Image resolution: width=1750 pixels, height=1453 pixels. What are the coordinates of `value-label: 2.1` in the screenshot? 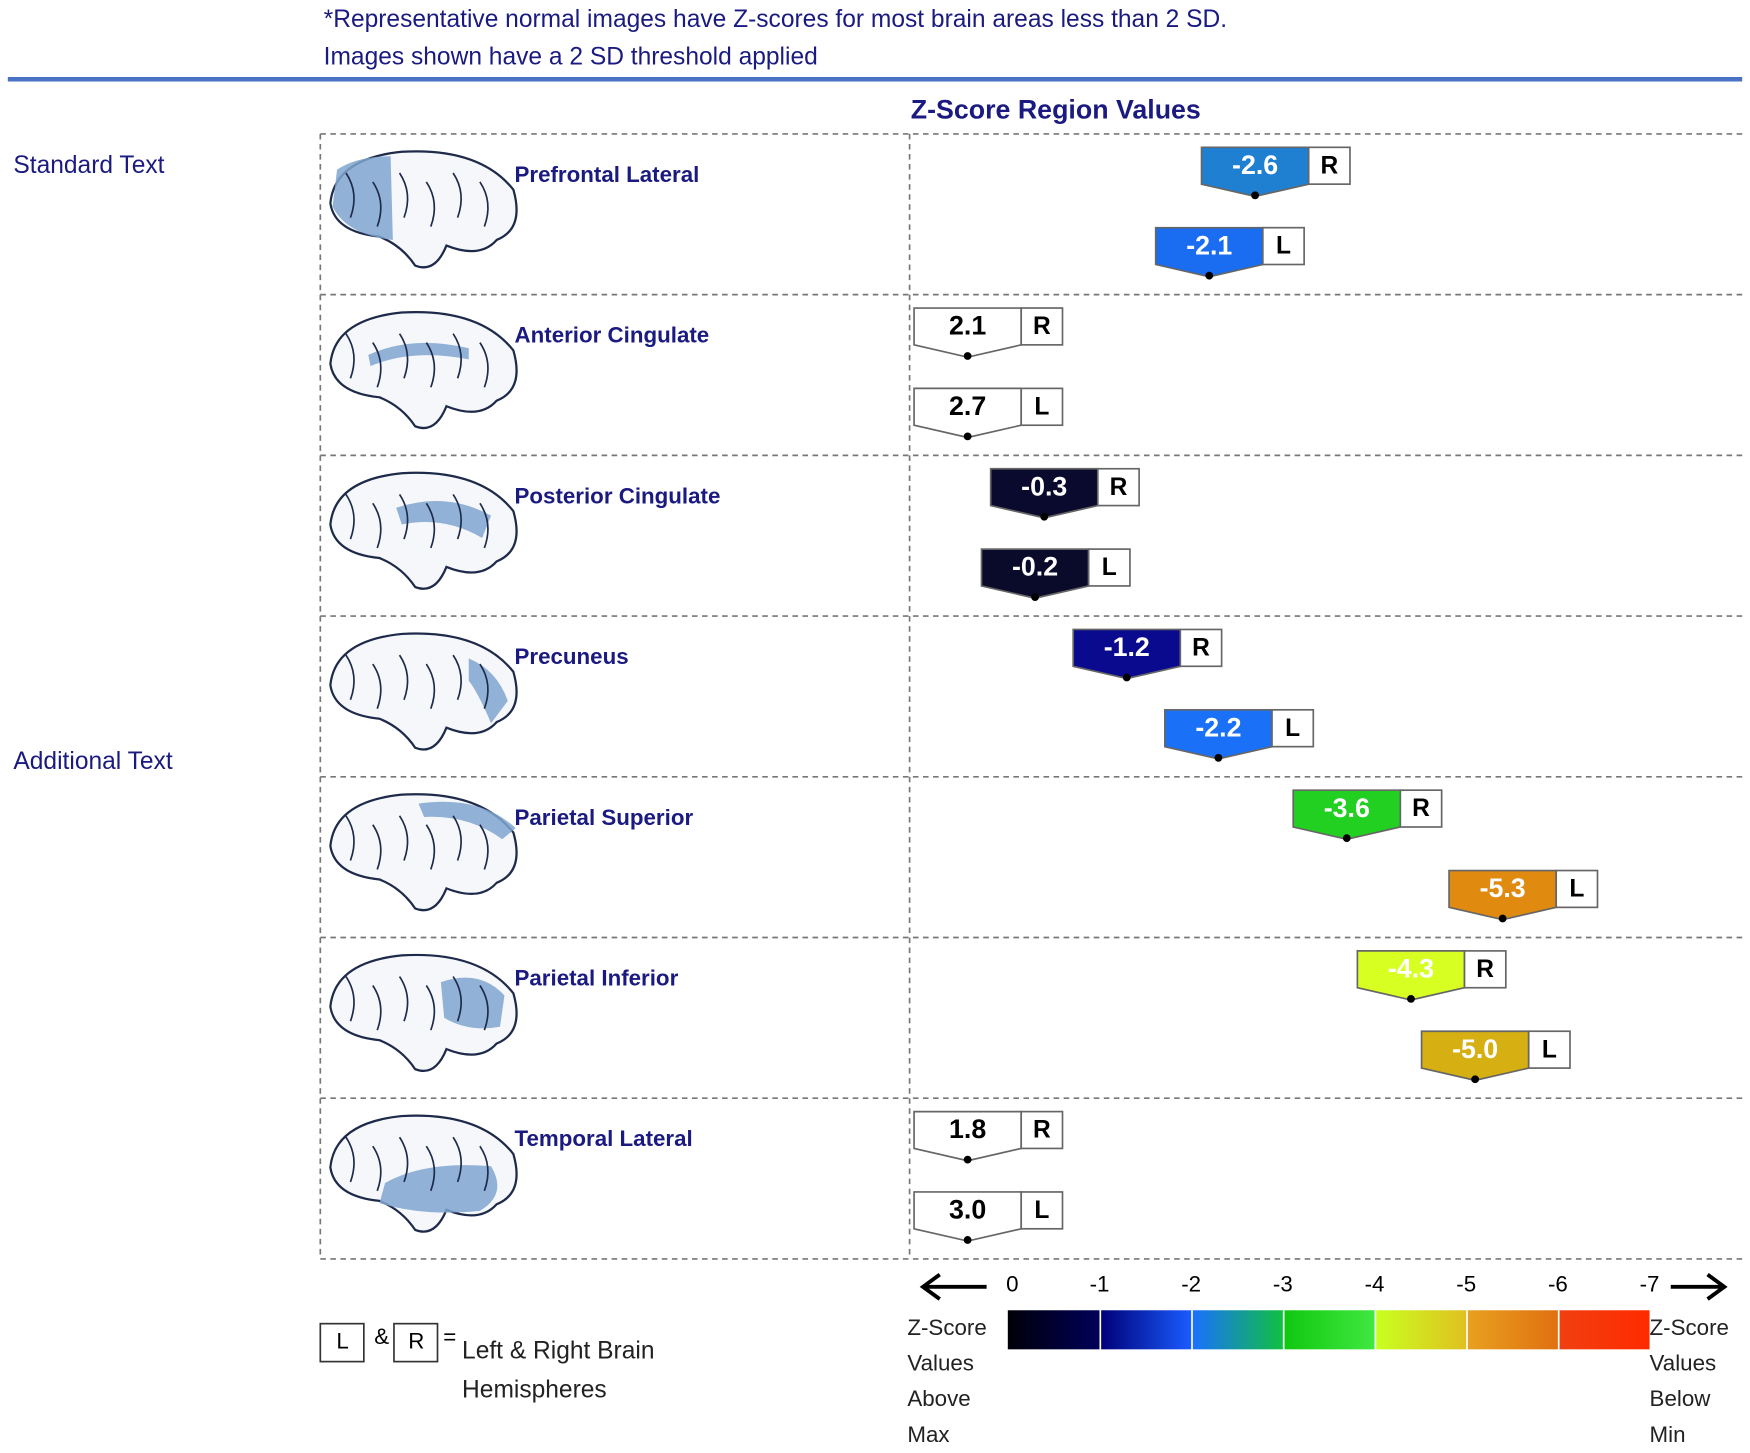 It's located at (967, 326).